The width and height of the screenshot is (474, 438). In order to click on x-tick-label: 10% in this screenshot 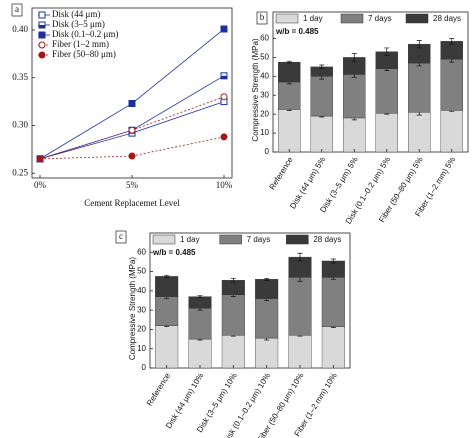, I will do `click(224, 185)`.